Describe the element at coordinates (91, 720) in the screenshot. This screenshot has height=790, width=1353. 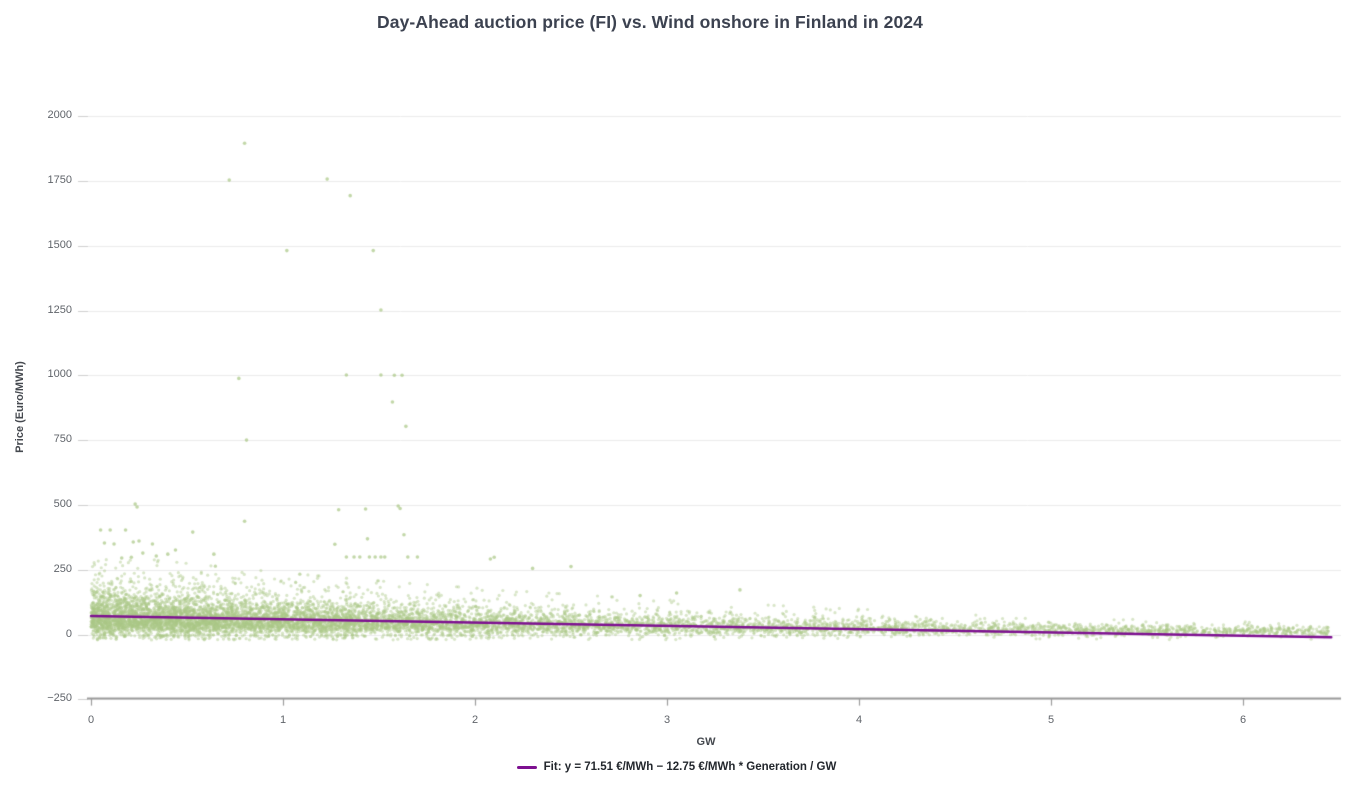
I see `x-tick-label: 0` at that location.